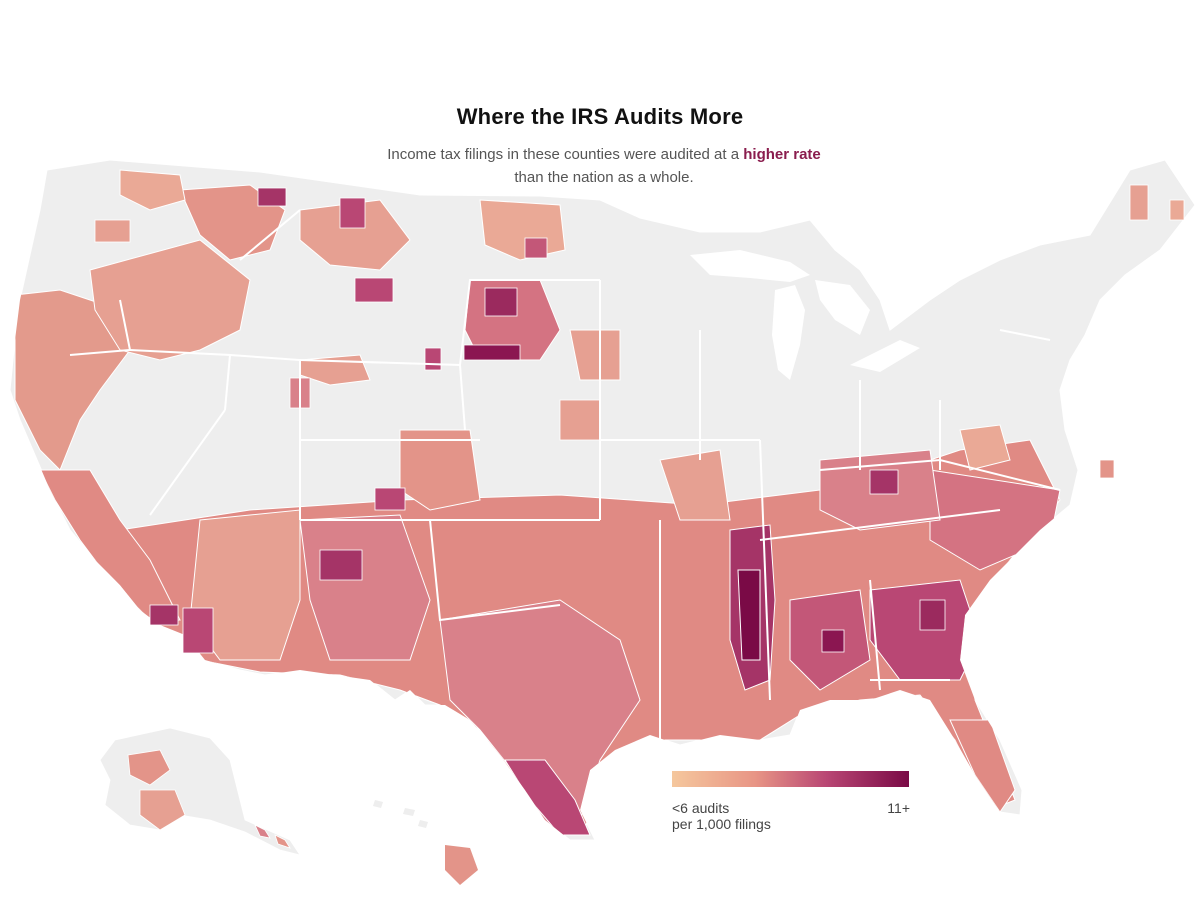  What do you see at coordinates (604, 177) in the screenshot?
I see `subtitle-text-2: than the nation as a whole.` at bounding box center [604, 177].